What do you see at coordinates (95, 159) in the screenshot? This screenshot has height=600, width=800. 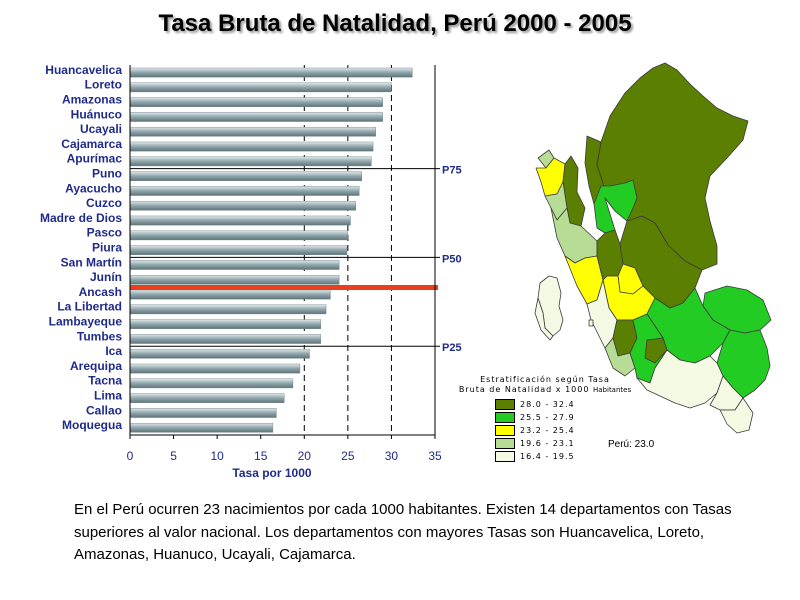 I see `category-label: Apurímac` at bounding box center [95, 159].